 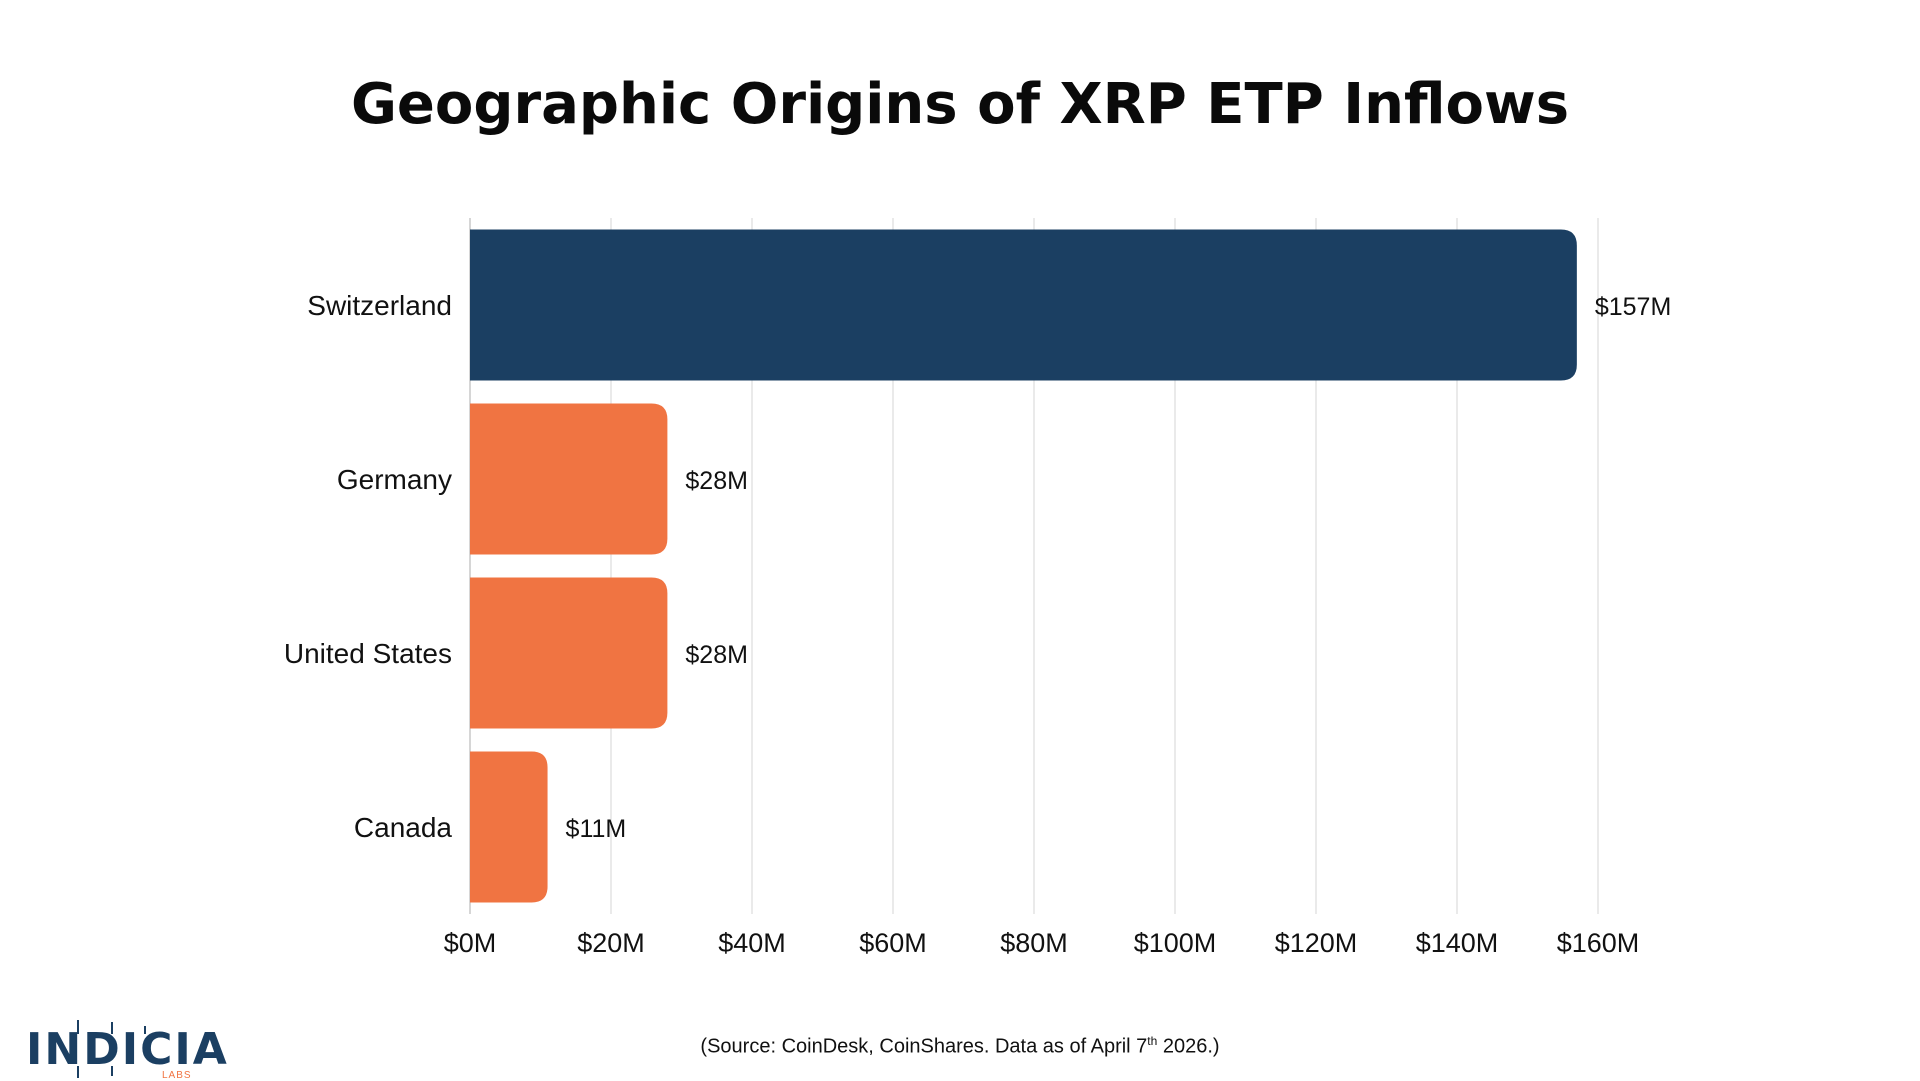 I want to click on x-axis-ticks: $0M $20M $40M $60M $80M $100M $120M $140M $160M, so click(x=1042, y=943).